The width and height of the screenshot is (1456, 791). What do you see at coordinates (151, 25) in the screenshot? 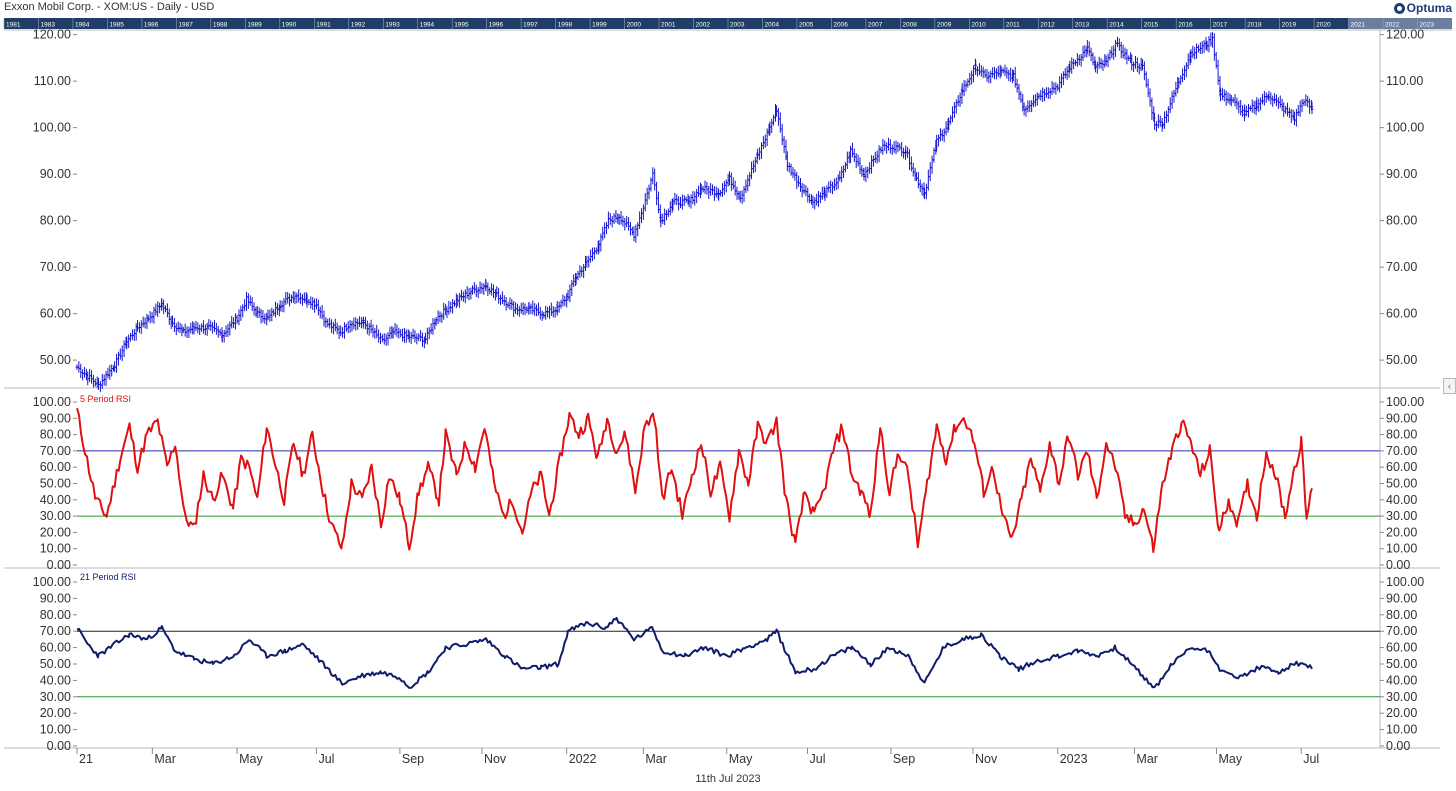
I see `overview-year-label: 1986` at bounding box center [151, 25].